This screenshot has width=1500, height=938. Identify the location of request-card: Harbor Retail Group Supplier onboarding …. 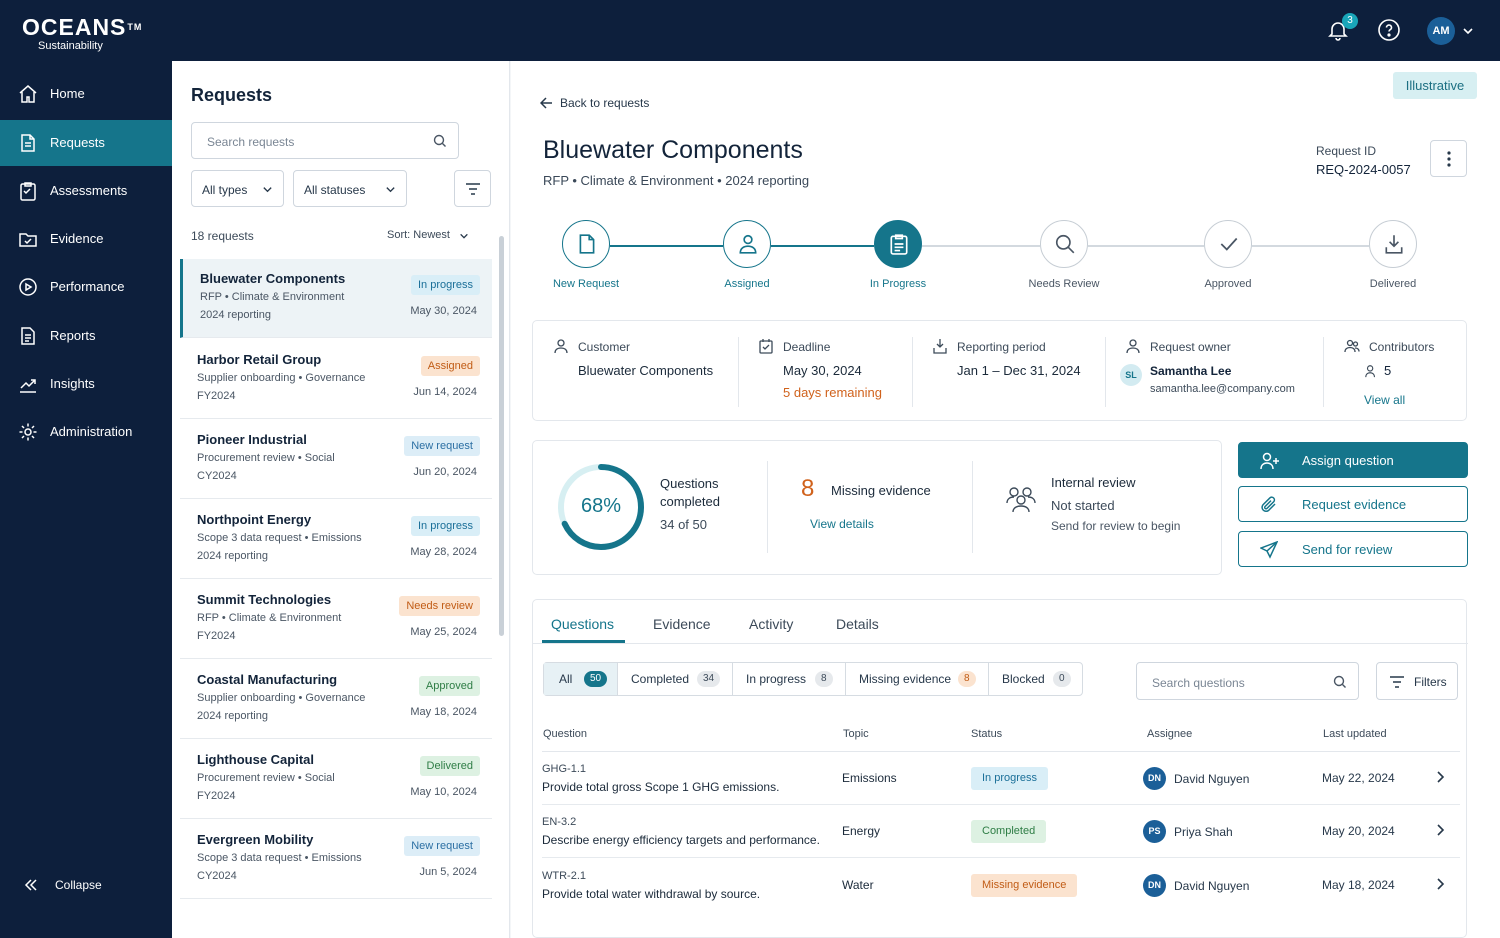
(336, 379).